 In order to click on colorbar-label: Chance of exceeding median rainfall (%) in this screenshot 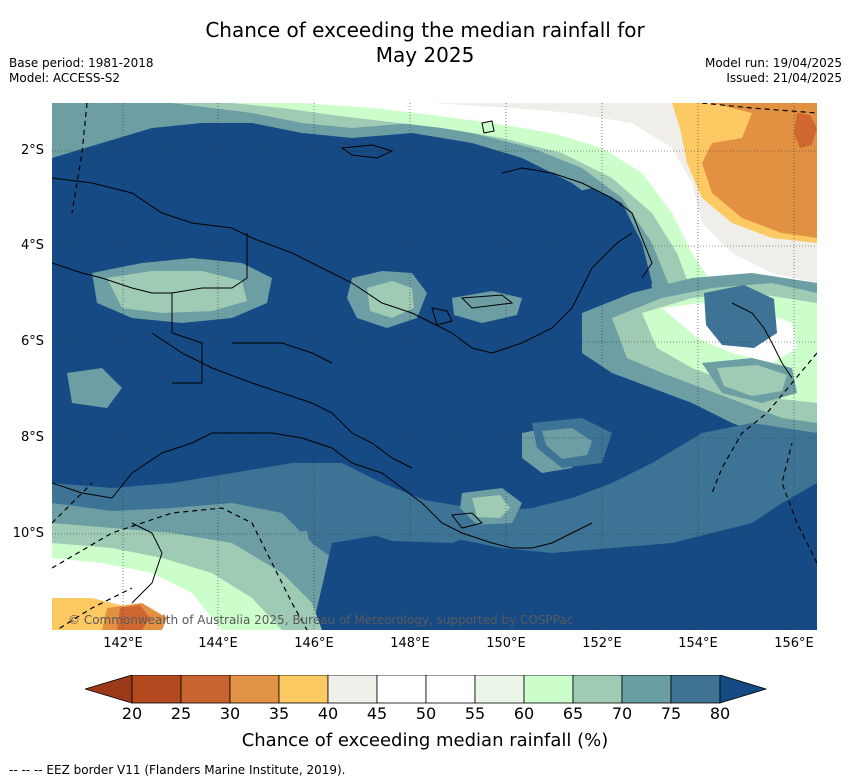, I will do `click(425, 740)`.